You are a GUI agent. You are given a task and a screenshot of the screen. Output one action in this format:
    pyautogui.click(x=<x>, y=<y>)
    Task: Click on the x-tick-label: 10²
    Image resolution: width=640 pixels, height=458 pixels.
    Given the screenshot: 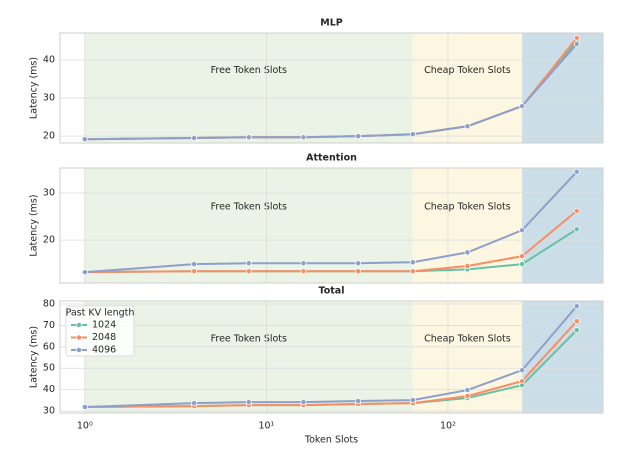 What is the action you would take?
    pyautogui.click(x=448, y=426)
    